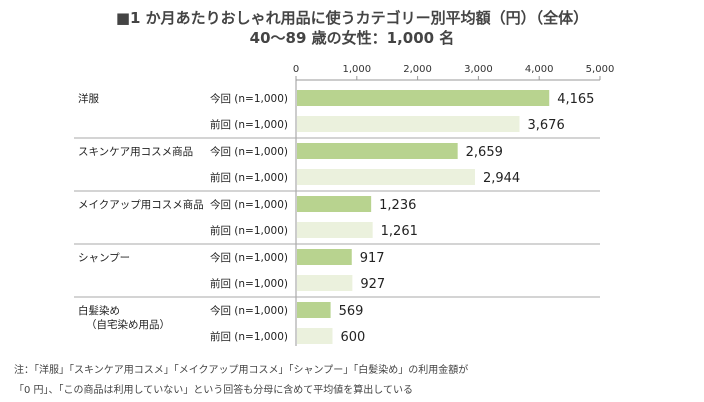 This screenshot has height=402, width=704. Describe the element at coordinates (356, 69) in the screenshot. I see `x-tick-label: 1,000` at that location.